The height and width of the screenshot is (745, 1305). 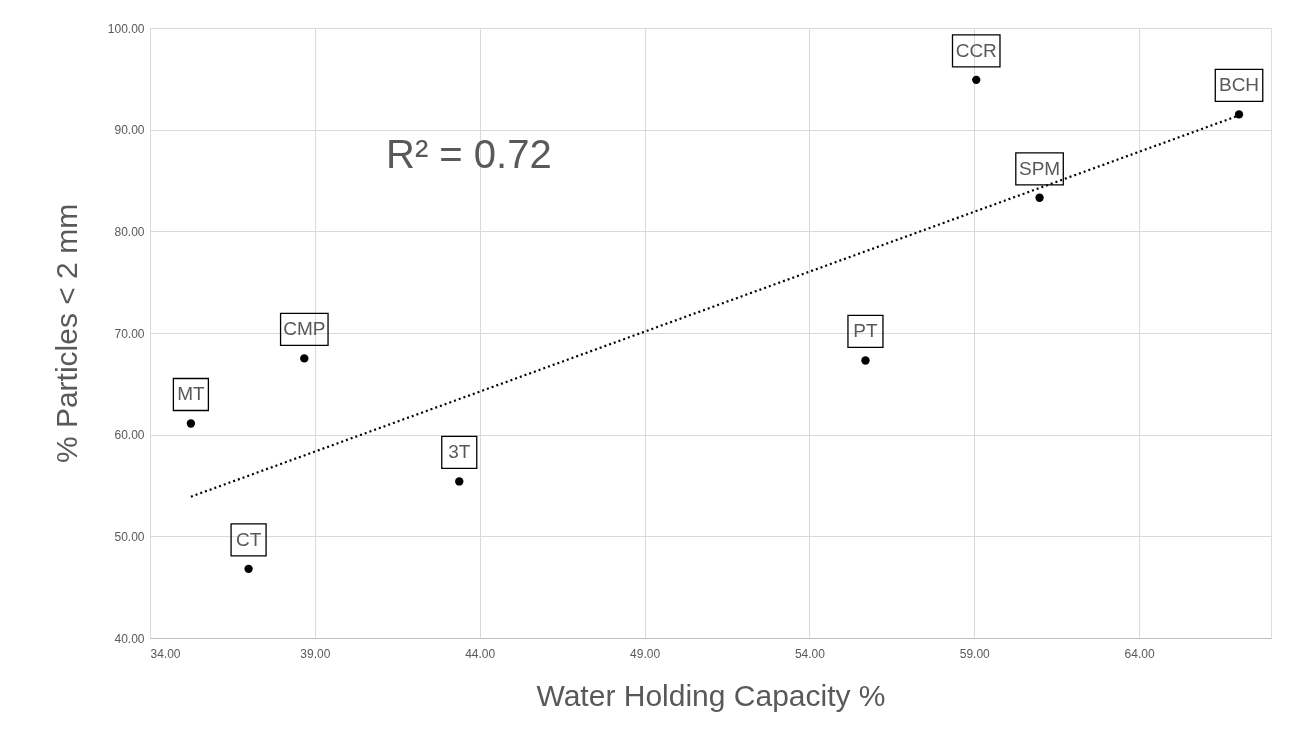 What do you see at coordinates (248, 539) in the screenshot?
I see `annotation: CT` at bounding box center [248, 539].